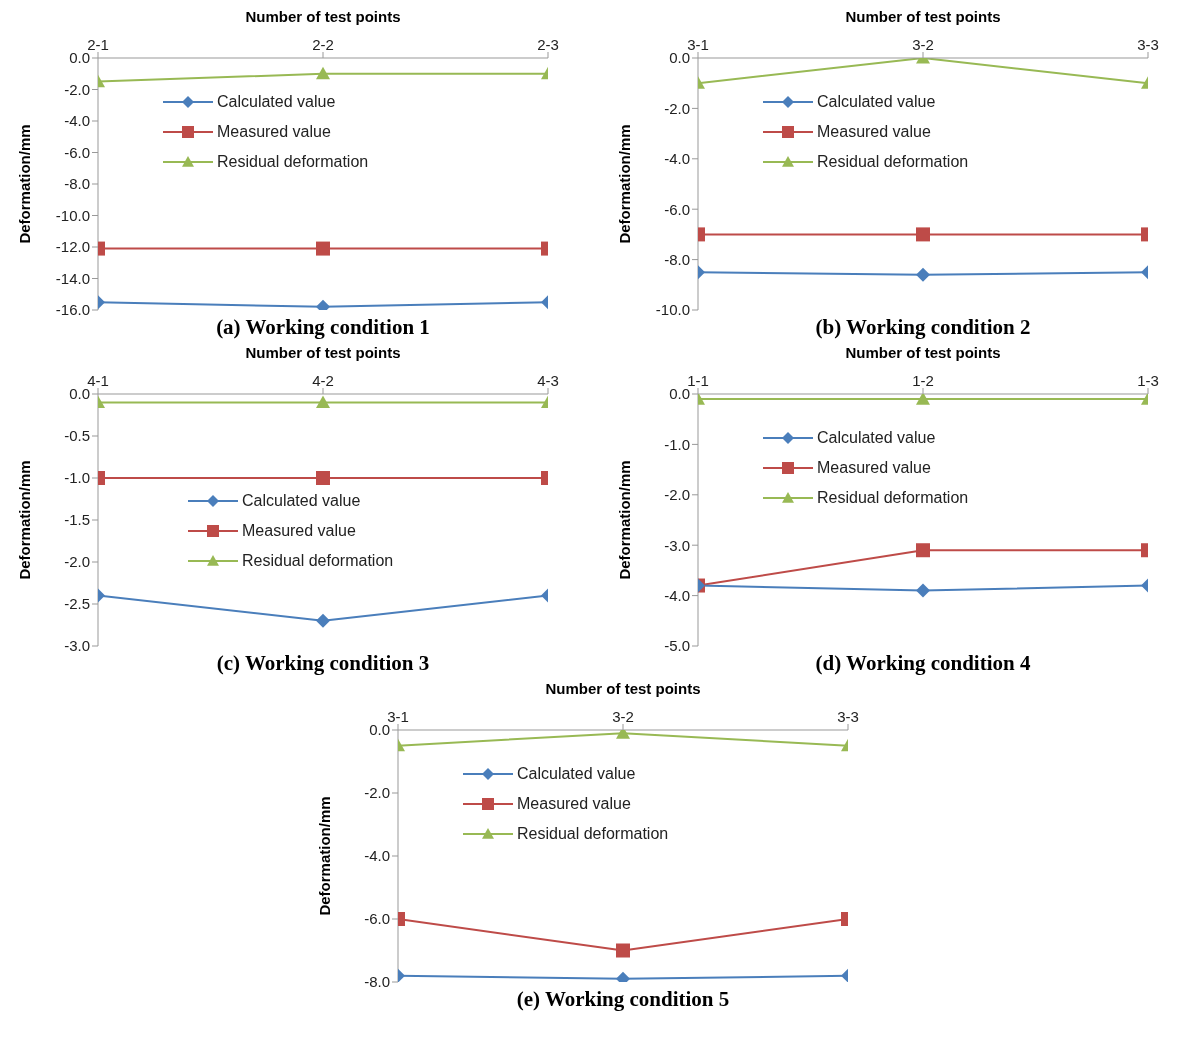  What do you see at coordinates (923, 327) in the screenshot?
I see `text: (b) Working condition 2` at bounding box center [923, 327].